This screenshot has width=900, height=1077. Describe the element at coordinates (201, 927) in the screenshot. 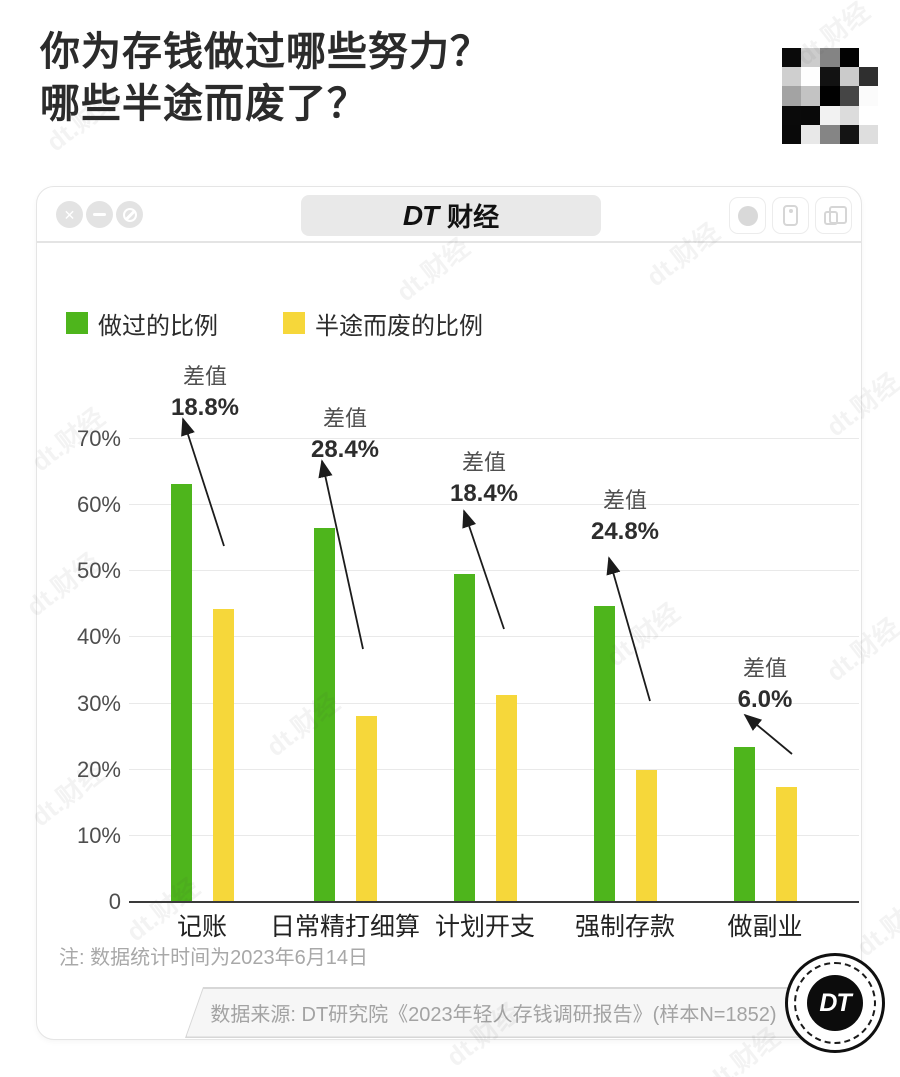

I see `x-axis-label: 记账` at that location.